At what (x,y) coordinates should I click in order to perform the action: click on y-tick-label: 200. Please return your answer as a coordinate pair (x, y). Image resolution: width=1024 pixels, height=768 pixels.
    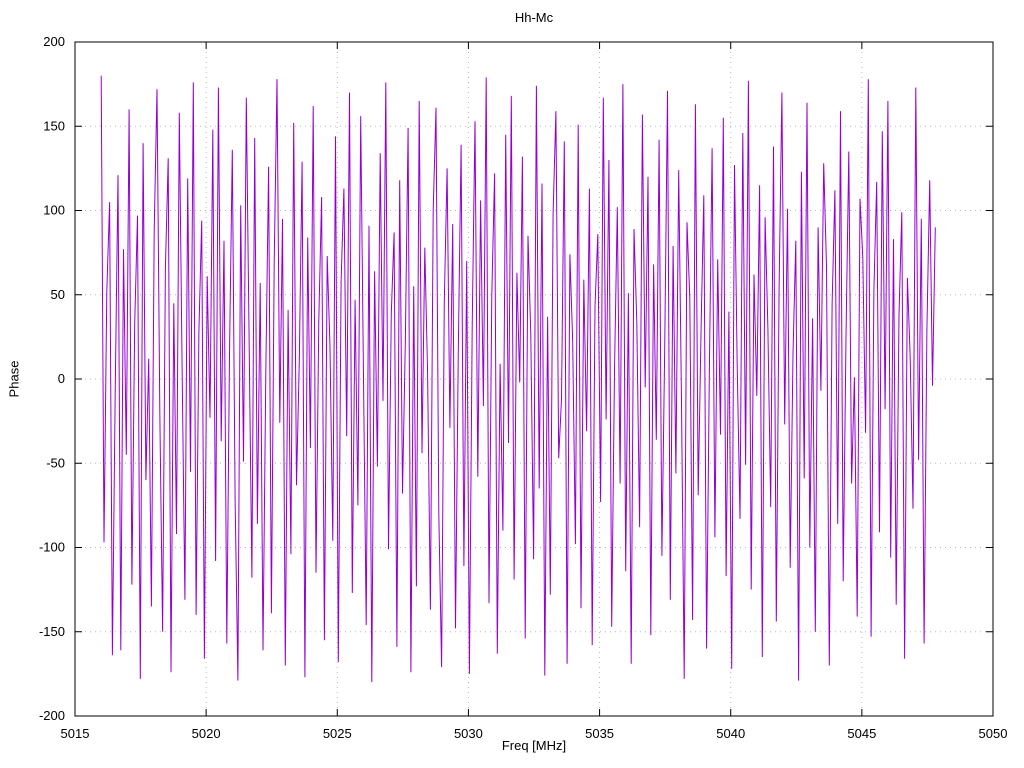
    Looking at the image, I should click on (54, 41).